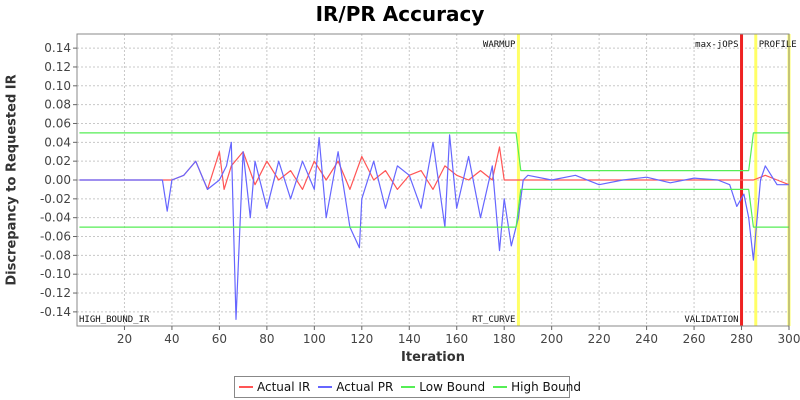 Image resolution: width=800 pixels, height=400 pixels. What do you see at coordinates (400, 14) in the screenshot?
I see `chart-title: IR/PR Accuracy` at bounding box center [400, 14].